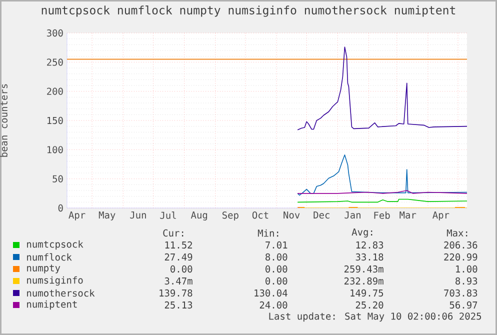 The image size is (497, 335). What do you see at coordinates (55, 120) in the screenshot?
I see `y-tick-label: 150` at bounding box center [55, 120].